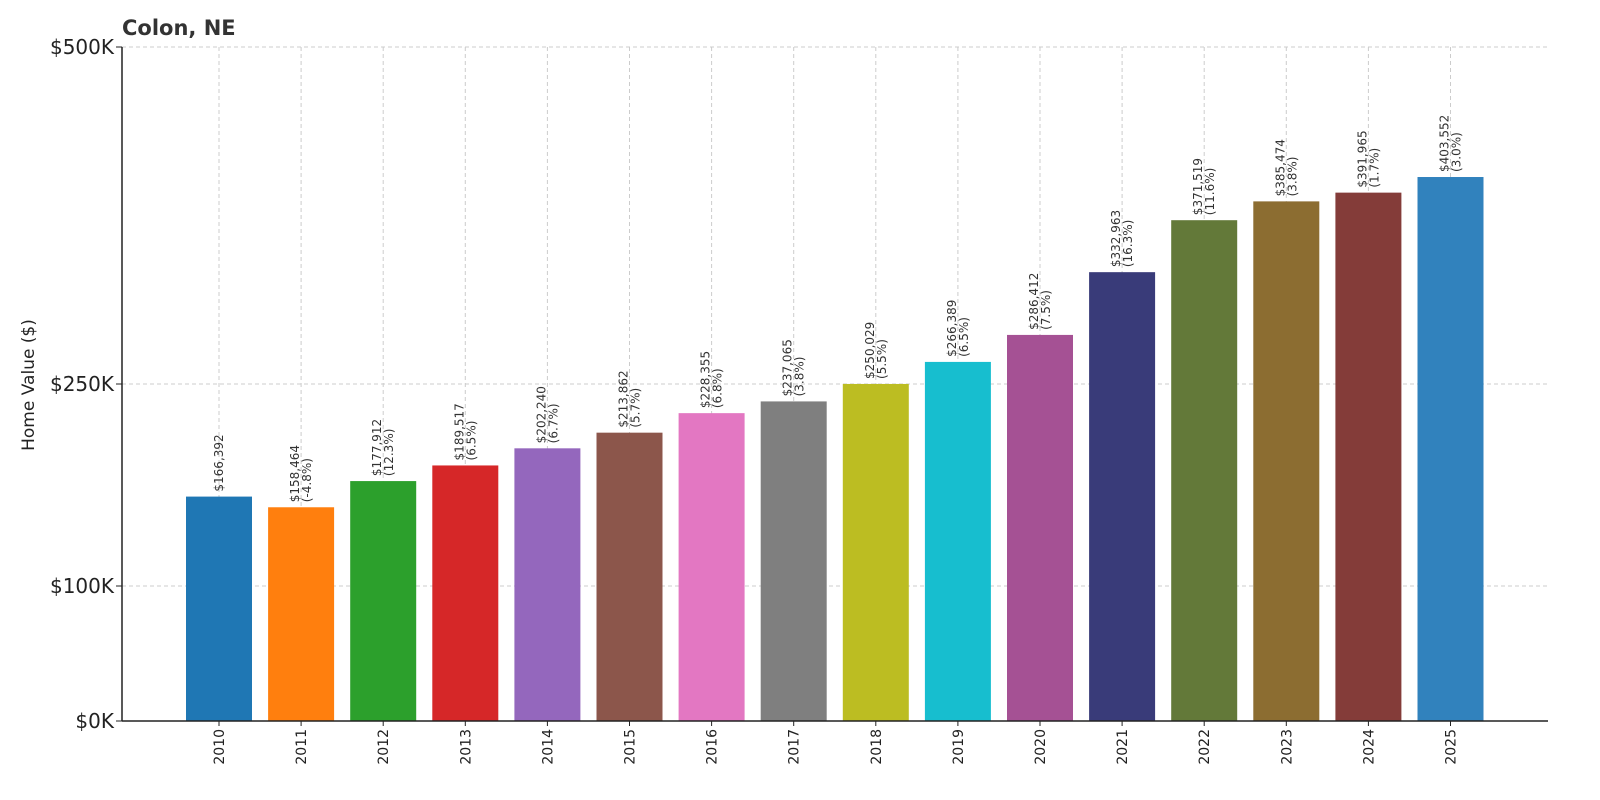 This screenshot has width=1600, height=800. What do you see at coordinates (82, 384) in the screenshot?
I see `y-tick-label: $250K` at bounding box center [82, 384].